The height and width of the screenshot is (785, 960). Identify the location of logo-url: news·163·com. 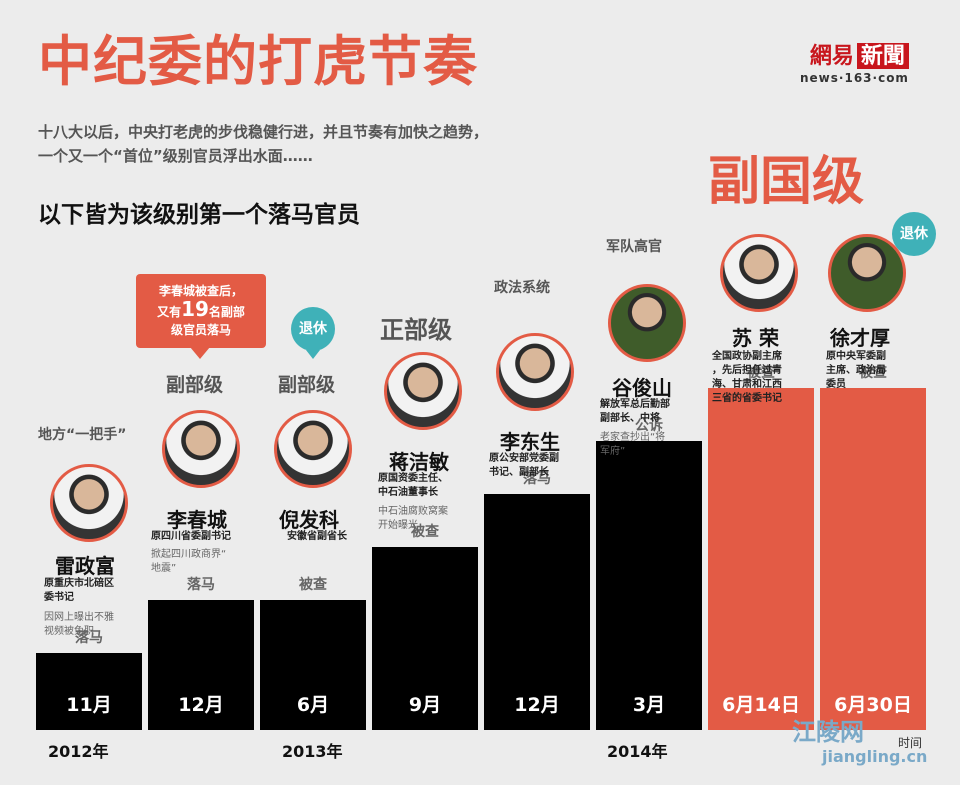
(854, 78).